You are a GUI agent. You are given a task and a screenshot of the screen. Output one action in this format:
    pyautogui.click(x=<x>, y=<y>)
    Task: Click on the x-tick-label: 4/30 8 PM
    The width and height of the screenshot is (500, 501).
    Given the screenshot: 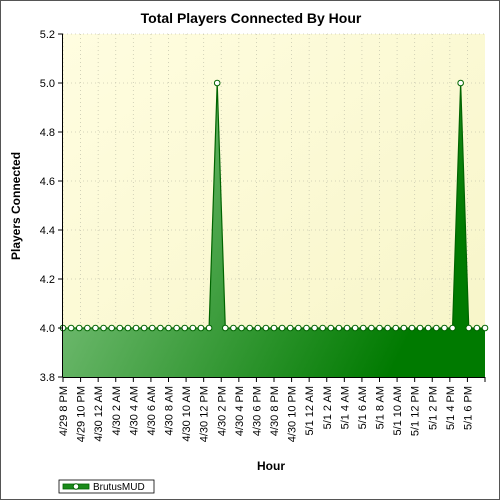 What is the action you would take?
    pyautogui.click(x=275, y=411)
    